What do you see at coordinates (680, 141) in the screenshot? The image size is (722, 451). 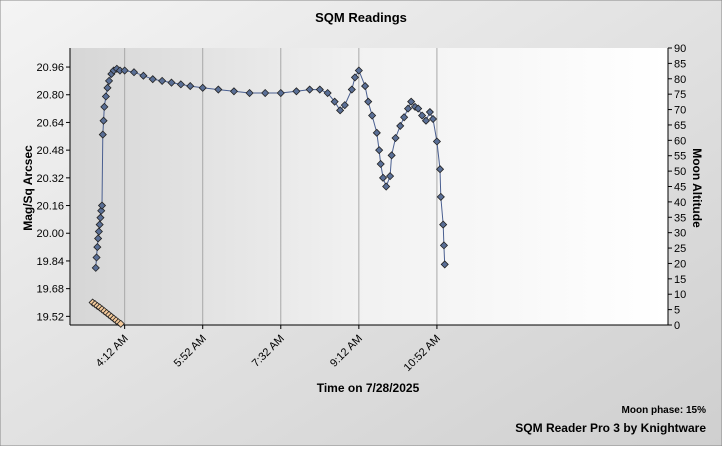 I see `y2-tick-label: 60` at bounding box center [680, 141].